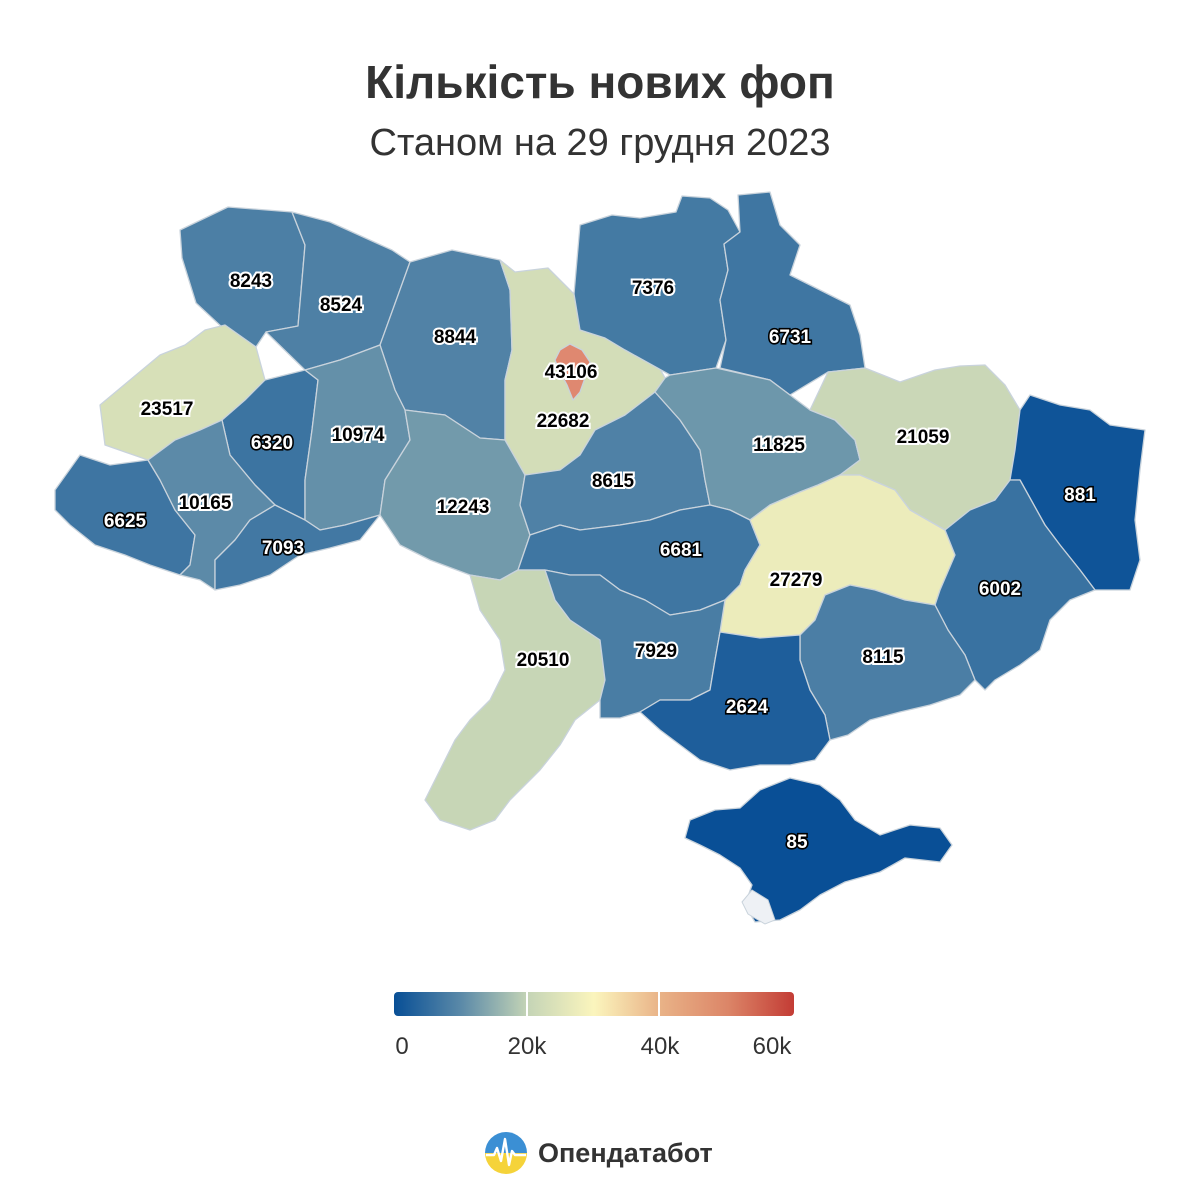  Describe the element at coordinates (818, 850) in the screenshot. I see `region-crimea` at that location.